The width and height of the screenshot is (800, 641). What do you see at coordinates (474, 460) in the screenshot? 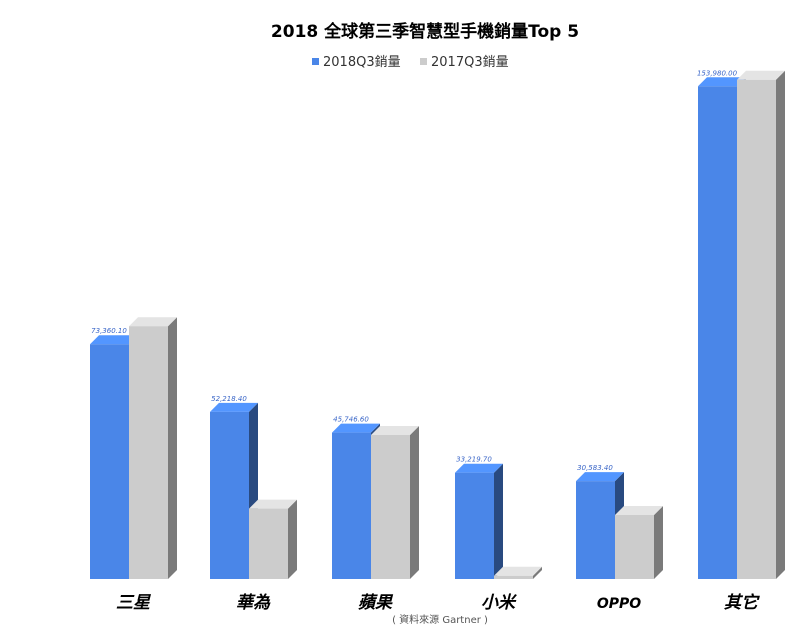
I see `data-label-xiaomi: 33,219.70` at bounding box center [474, 460].